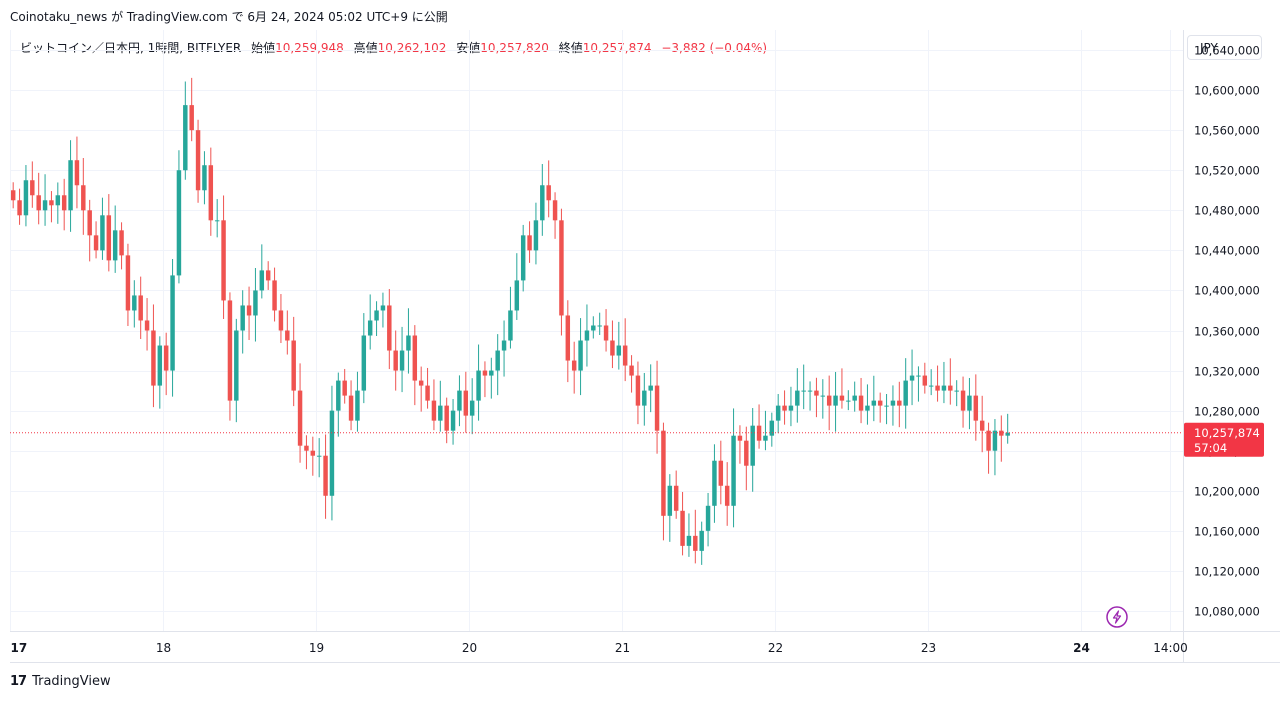  What do you see at coordinates (1227, 171) in the screenshot?
I see `y-tick-label: 10,520,000` at bounding box center [1227, 171].